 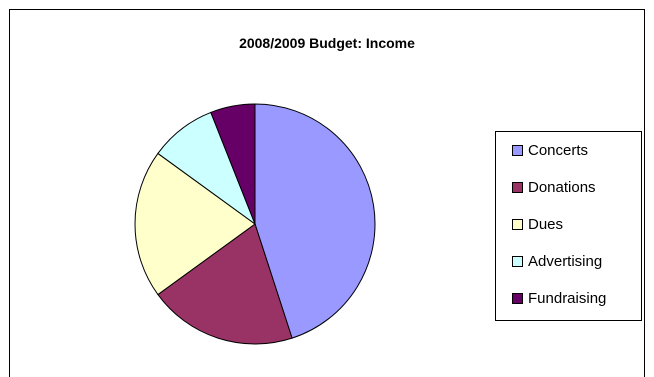 I want to click on legend-label: Concerts, so click(x=558, y=150).